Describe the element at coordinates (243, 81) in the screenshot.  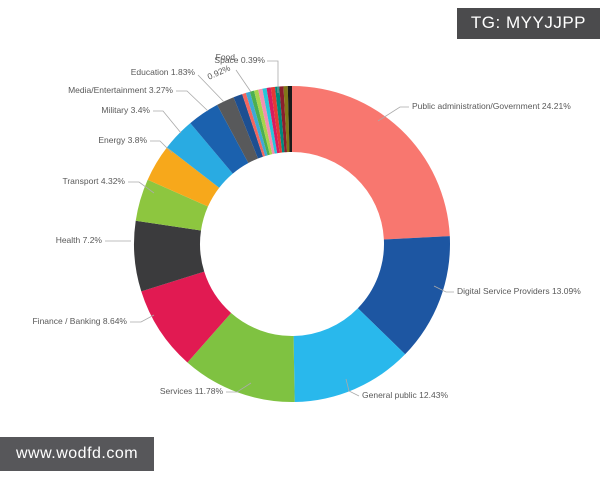
I see `leader-line-food` at that location.